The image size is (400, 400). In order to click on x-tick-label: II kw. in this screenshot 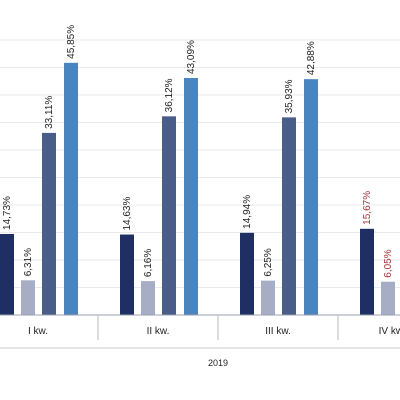, I will do `click(158, 331)`.